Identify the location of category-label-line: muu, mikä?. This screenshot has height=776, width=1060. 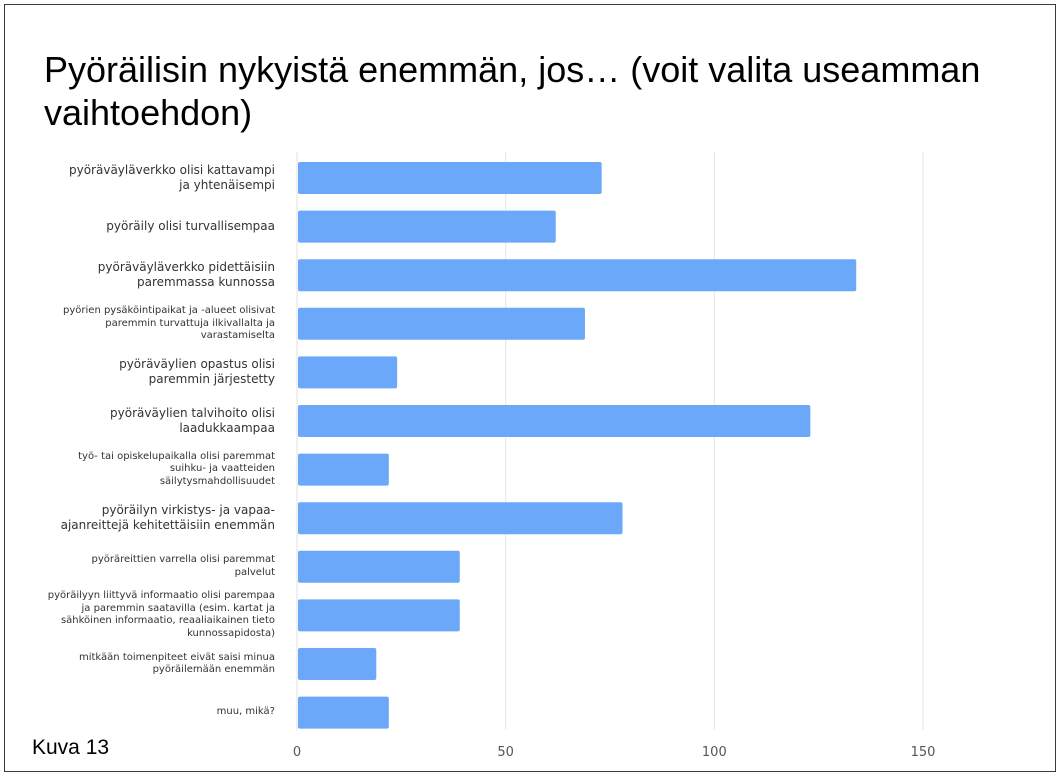
(245, 712).